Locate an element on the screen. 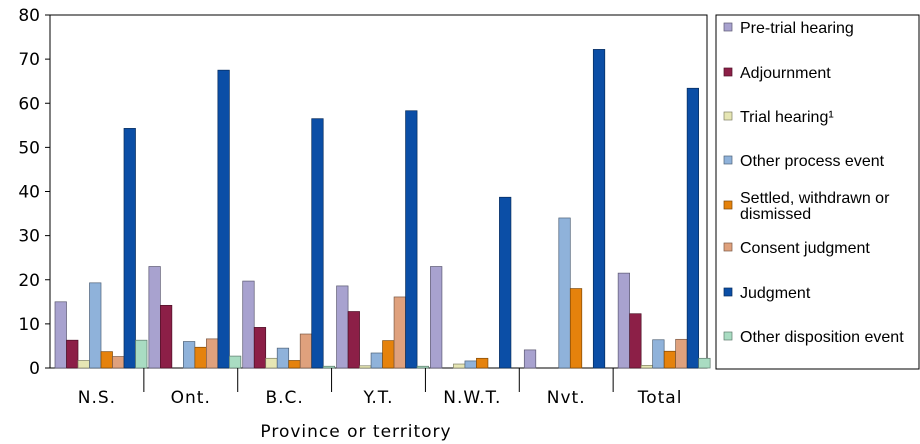 The image size is (920, 444). x-tick-label: Nvt. is located at coordinates (566, 398).